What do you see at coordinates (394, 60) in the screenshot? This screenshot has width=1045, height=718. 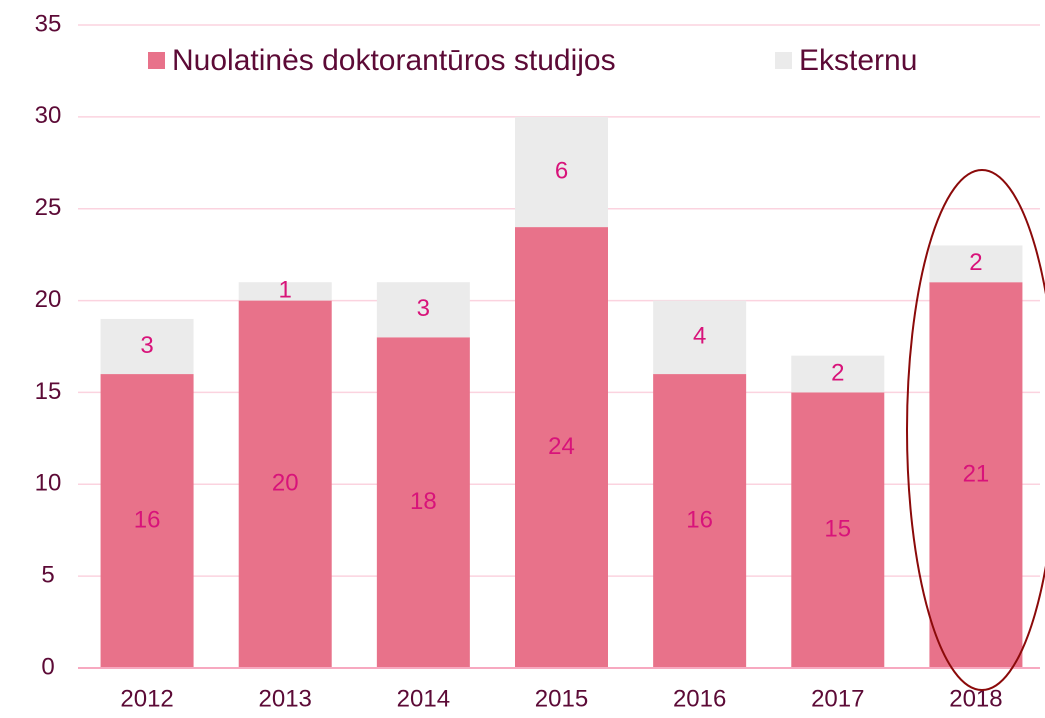 I see `legend-label: Nuolatinės doktorantūros studijos` at bounding box center [394, 60].